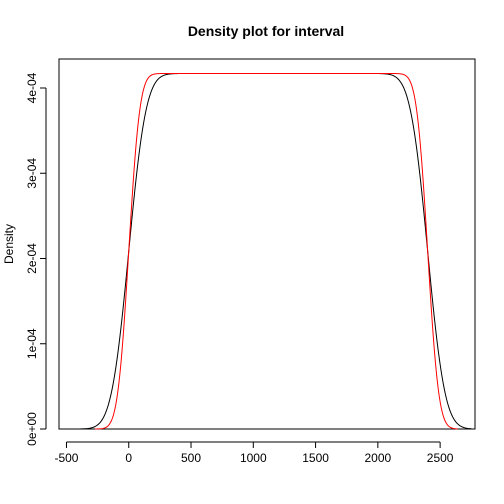 Image resolution: width=504 pixels, height=504 pixels. Describe the element at coordinates (128, 458) in the screenshot. I see `x-tick-label: 0` at that location.